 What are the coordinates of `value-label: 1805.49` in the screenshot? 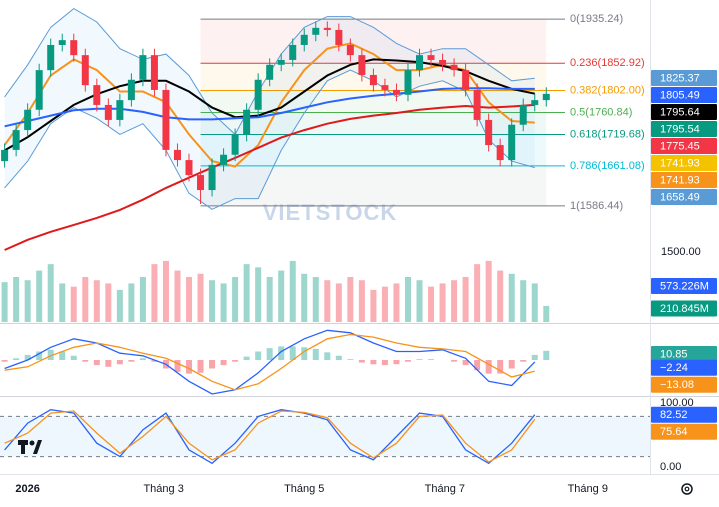 It's located at (680, 95).